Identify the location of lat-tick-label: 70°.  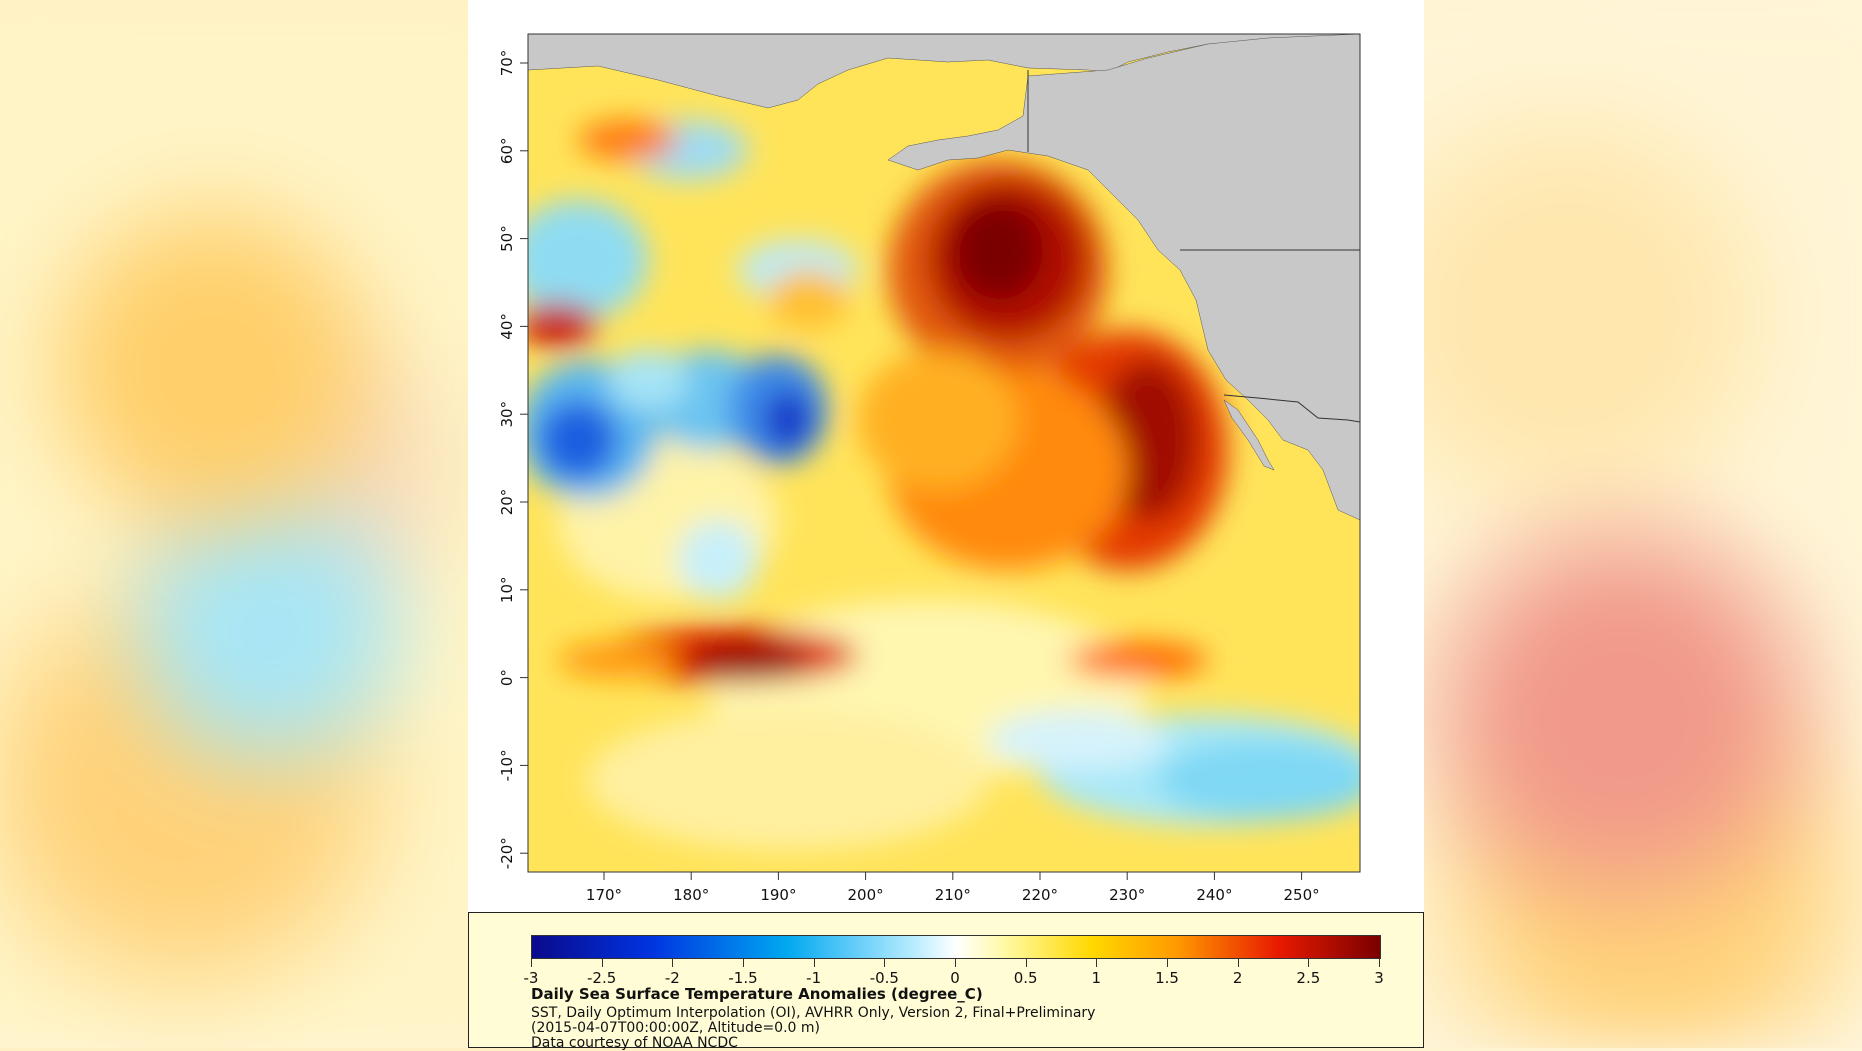
(507, 63).